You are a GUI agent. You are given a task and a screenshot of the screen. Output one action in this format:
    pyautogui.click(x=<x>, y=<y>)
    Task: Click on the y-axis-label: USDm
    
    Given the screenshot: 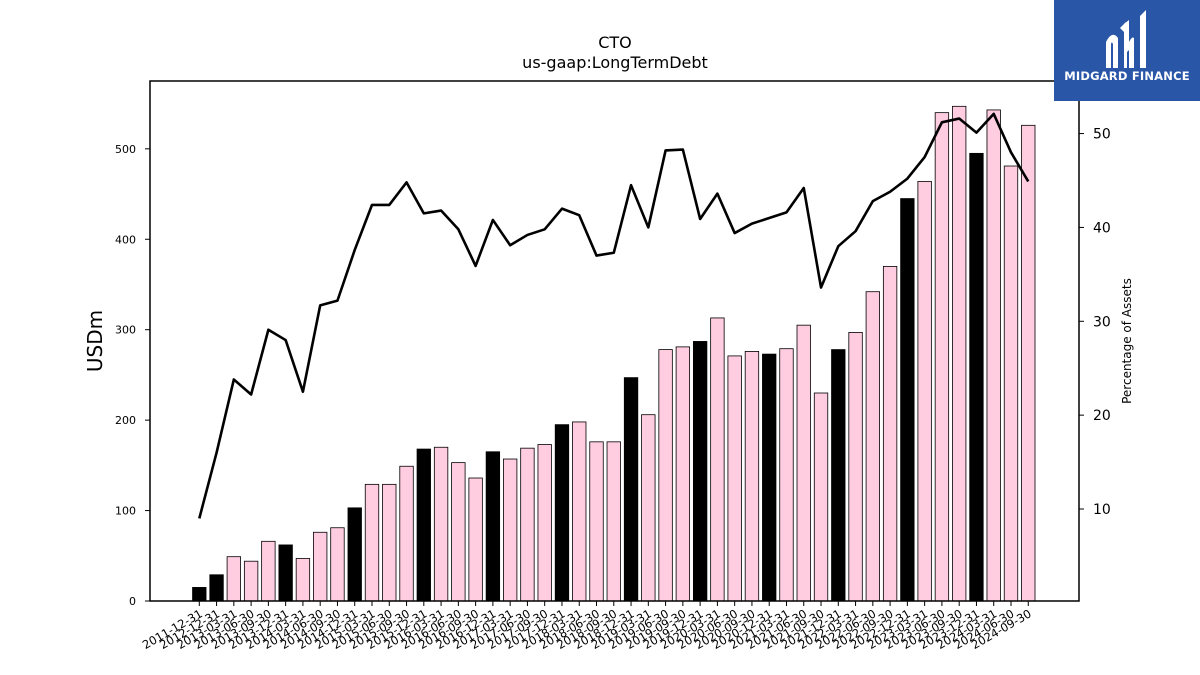 What is the action you would take?
    pyautogui.click(x=95, y=341)
    